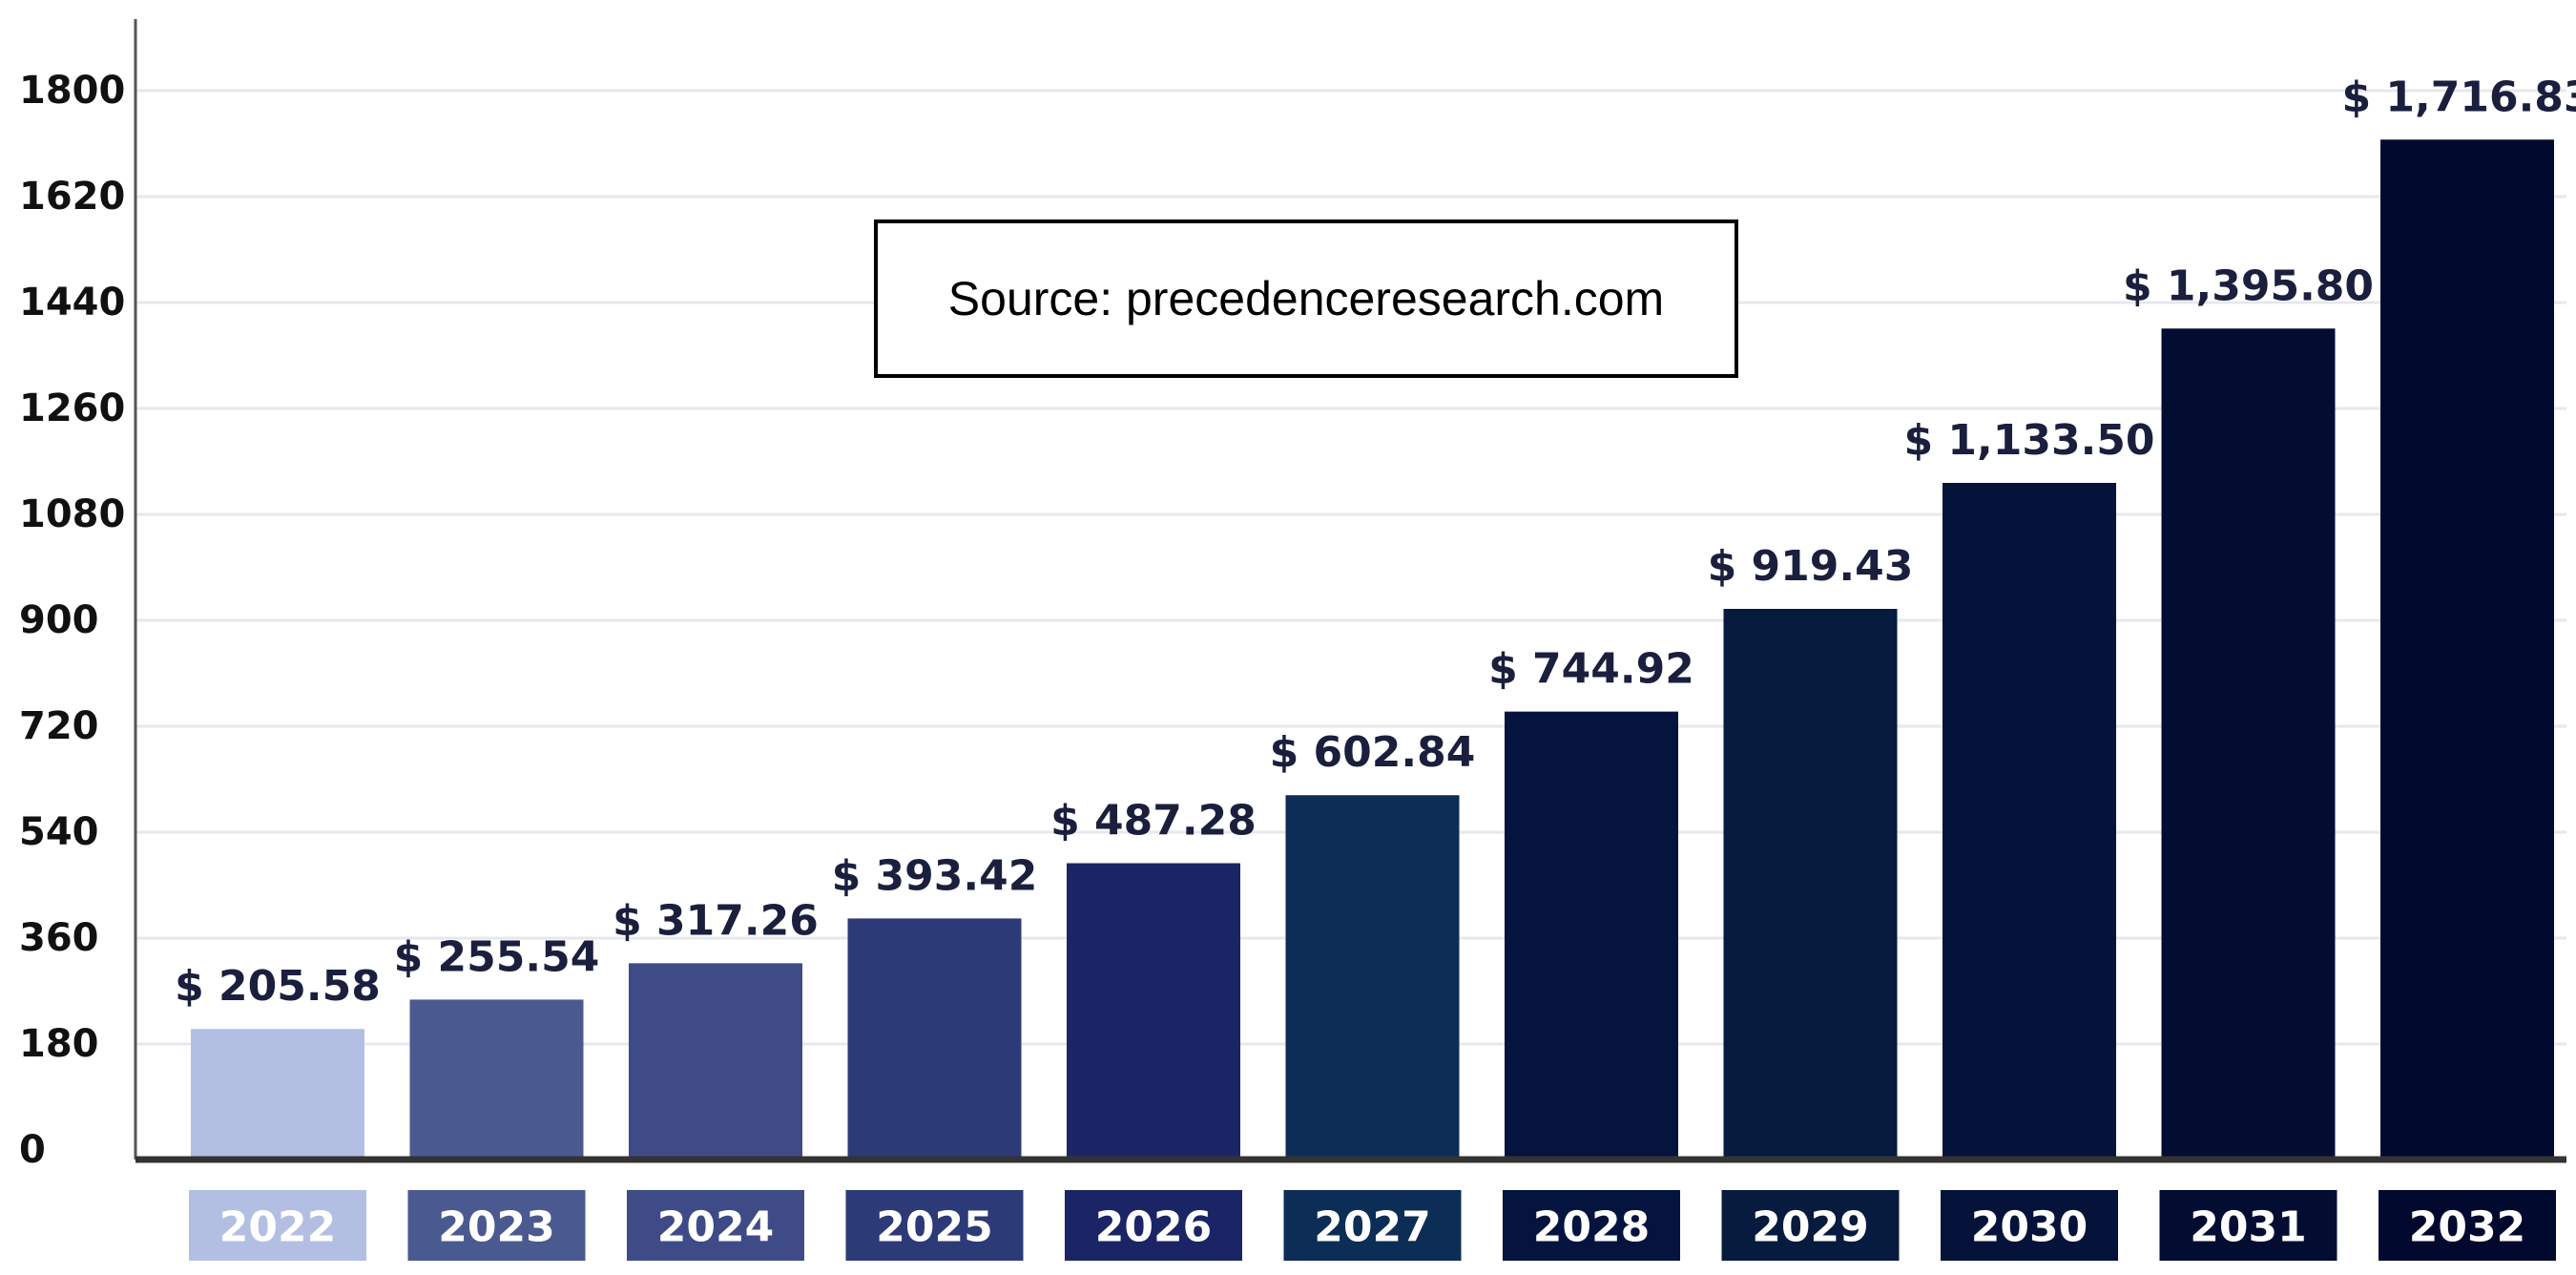 This screenshot has height=1275, width=2576. I want to click on x-tick-label: 2024, so click(715, 1227).